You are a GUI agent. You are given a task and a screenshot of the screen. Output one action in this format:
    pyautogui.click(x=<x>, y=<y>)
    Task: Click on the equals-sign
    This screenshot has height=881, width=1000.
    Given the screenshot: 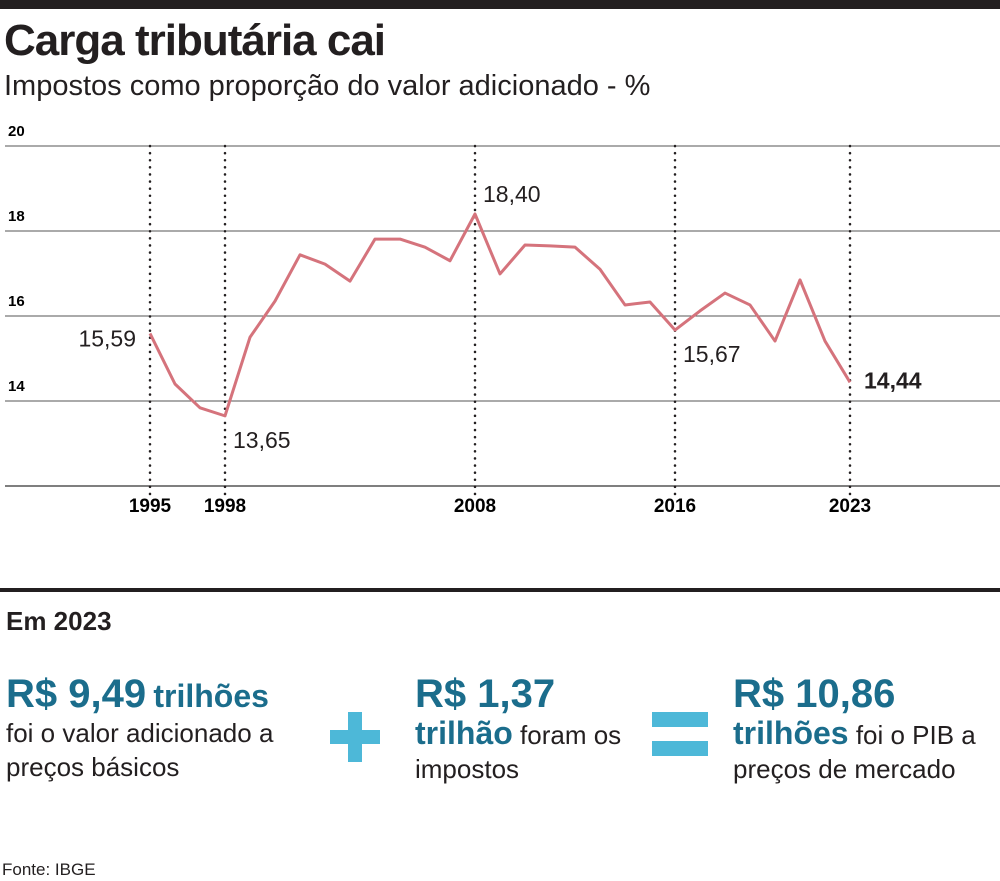 What is the action you would take?
    pyautogui.click(x=680, y=734)
    